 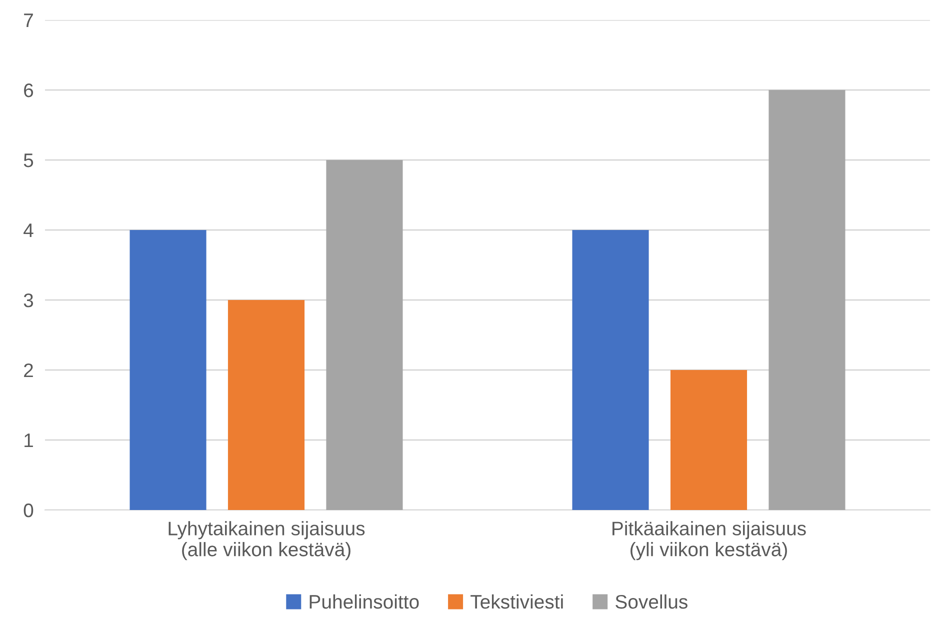 What do you see at coordinates (709, 540) in the screenshot?
I see `x-tick-label: Pitkäaikainen sijaisuus (yli viikon kestävä)` at bounding box center [709, 540].